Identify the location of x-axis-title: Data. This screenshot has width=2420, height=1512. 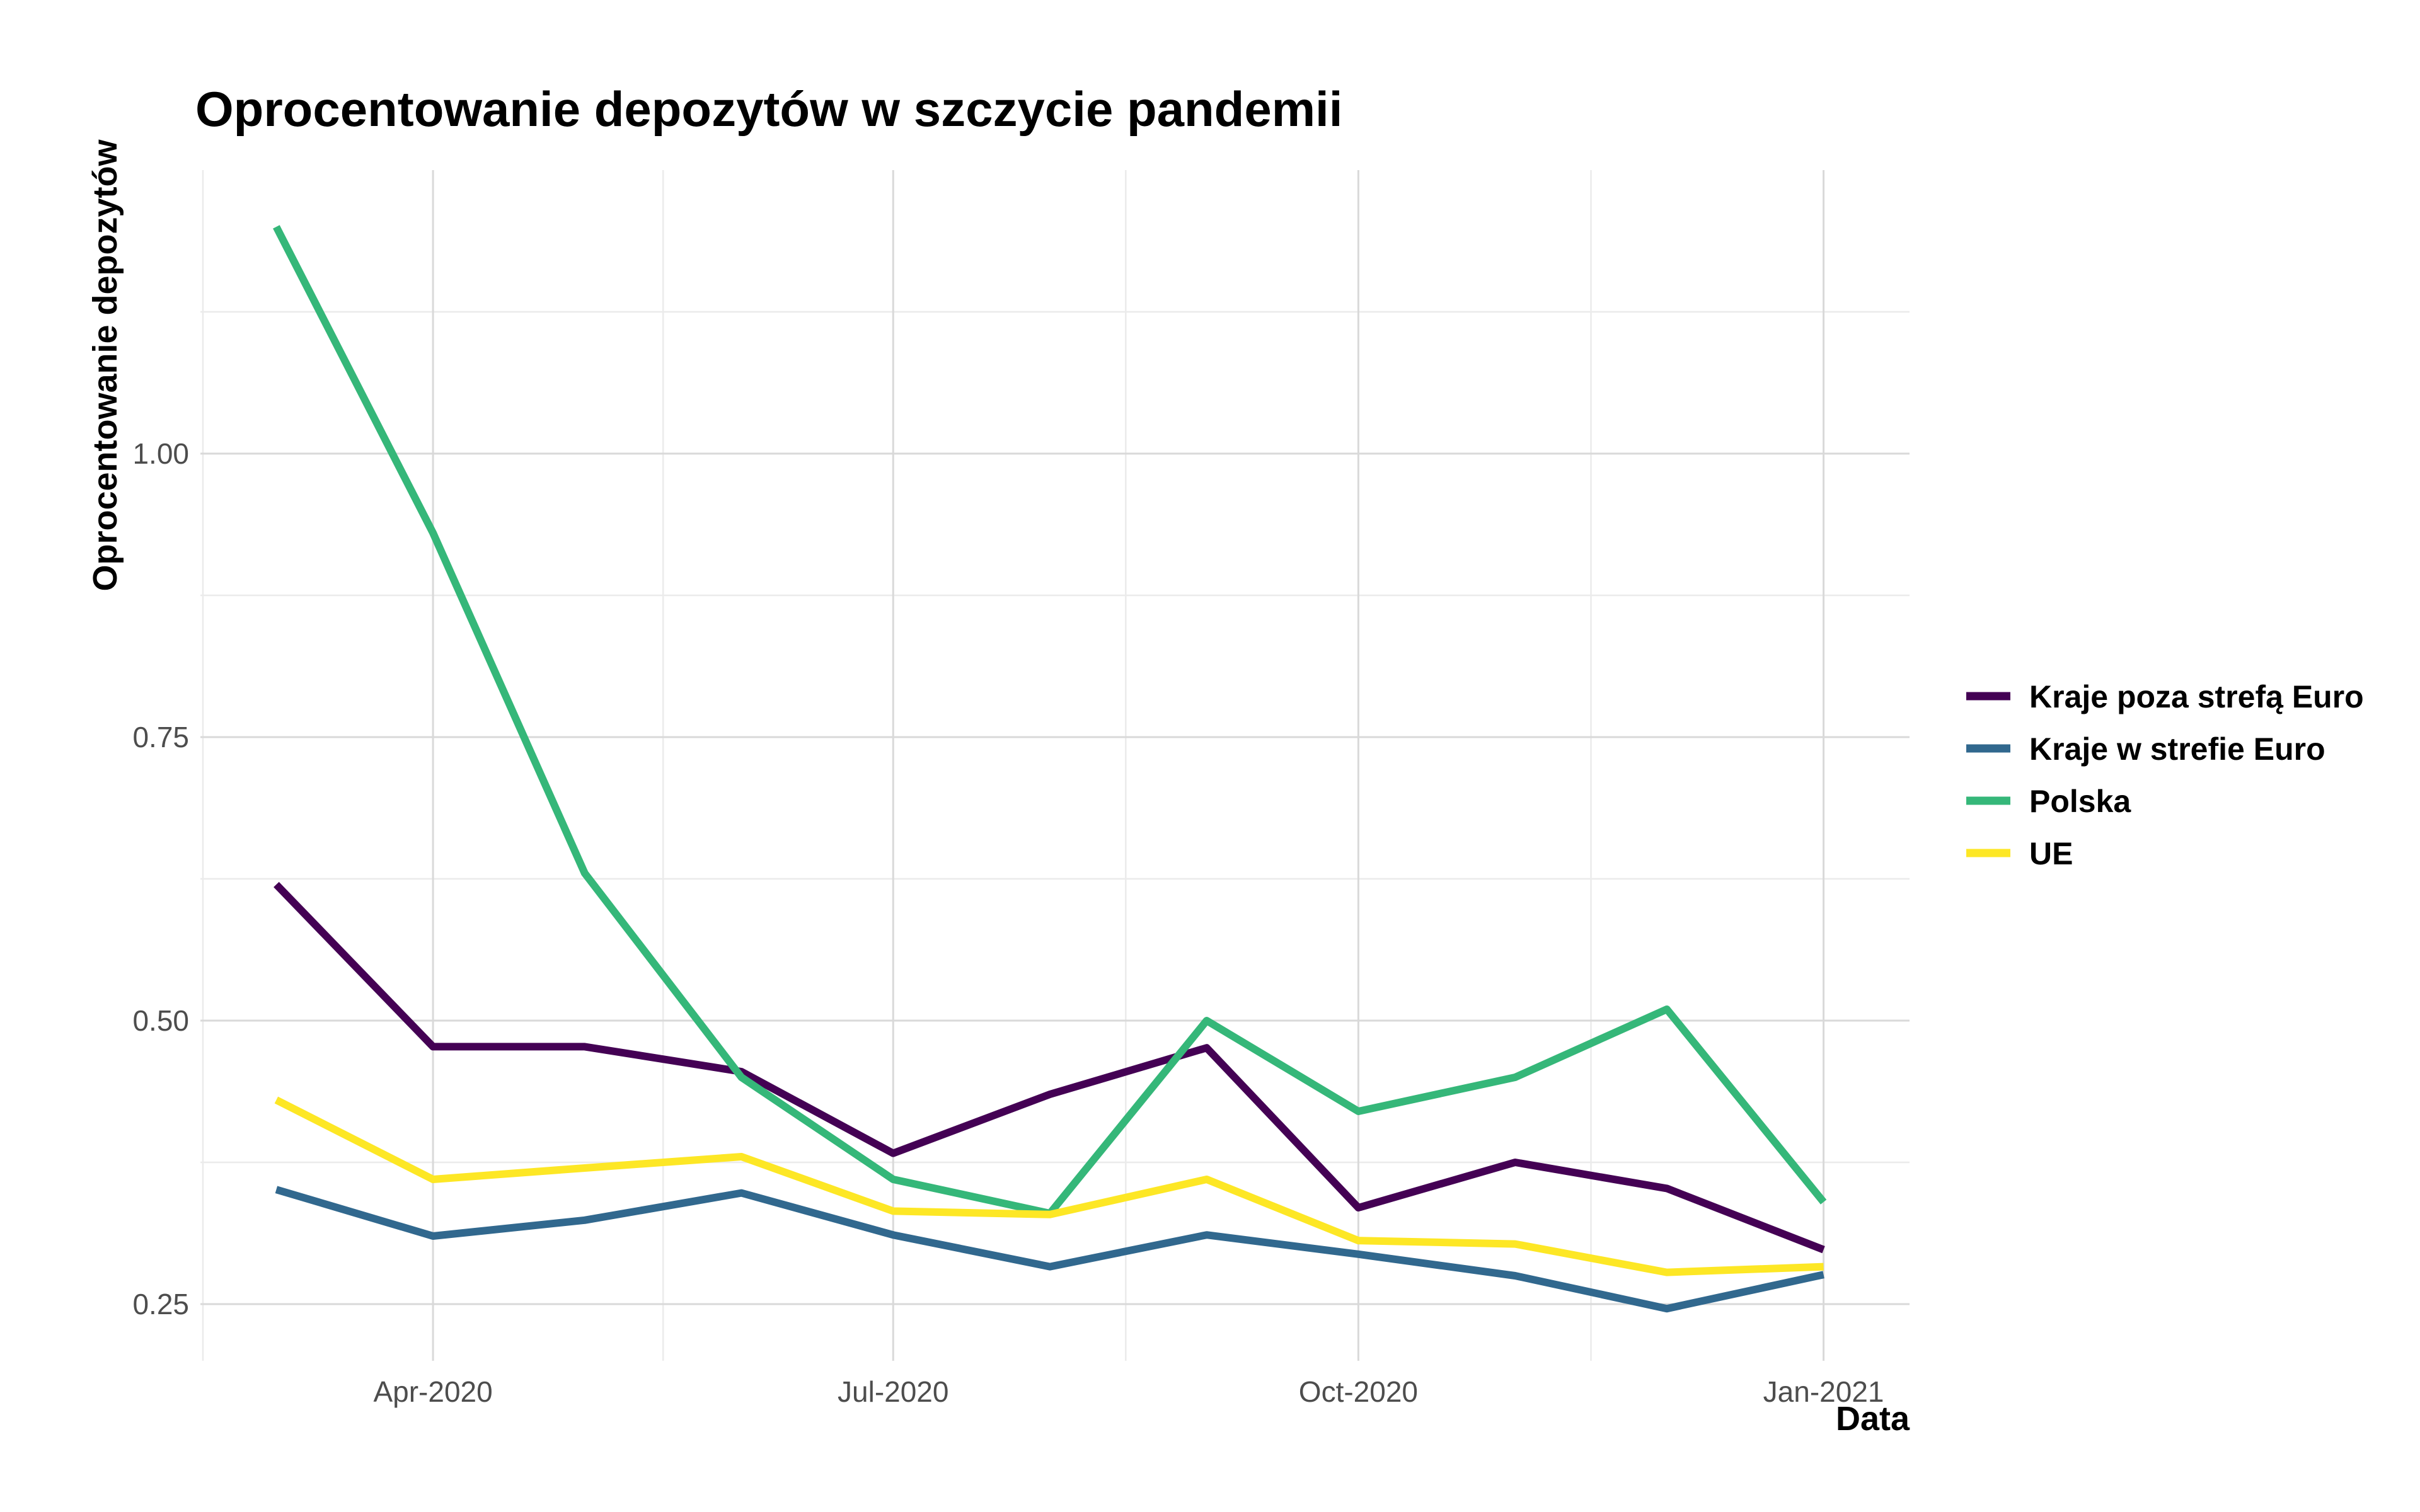
(1873, 1419).